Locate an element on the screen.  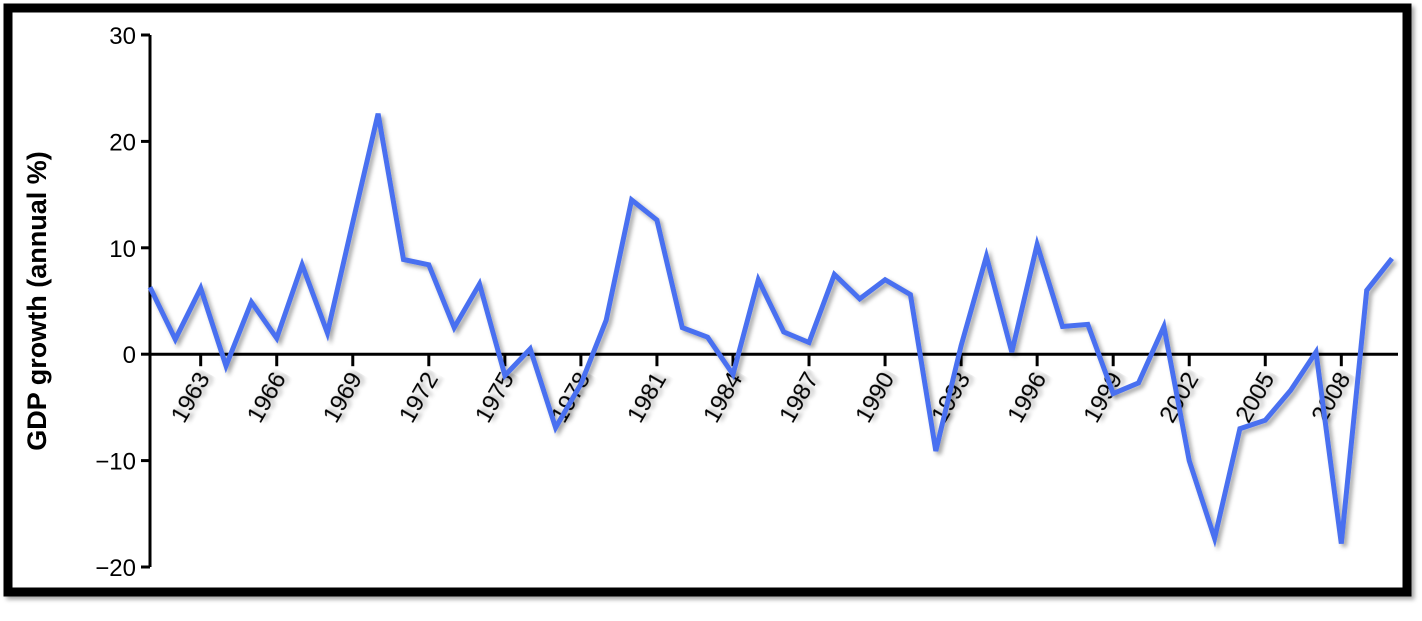
y-tick-label: −20 is located at coordinates (115, 568).